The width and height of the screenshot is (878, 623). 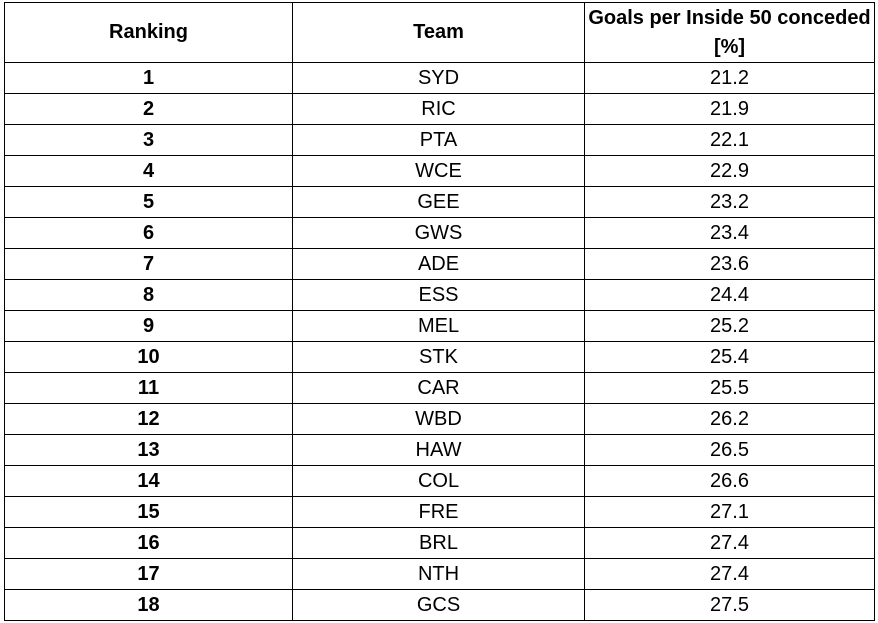 I want to click on table-row: 5 GEE 23.2, so click(x=439, y=202).